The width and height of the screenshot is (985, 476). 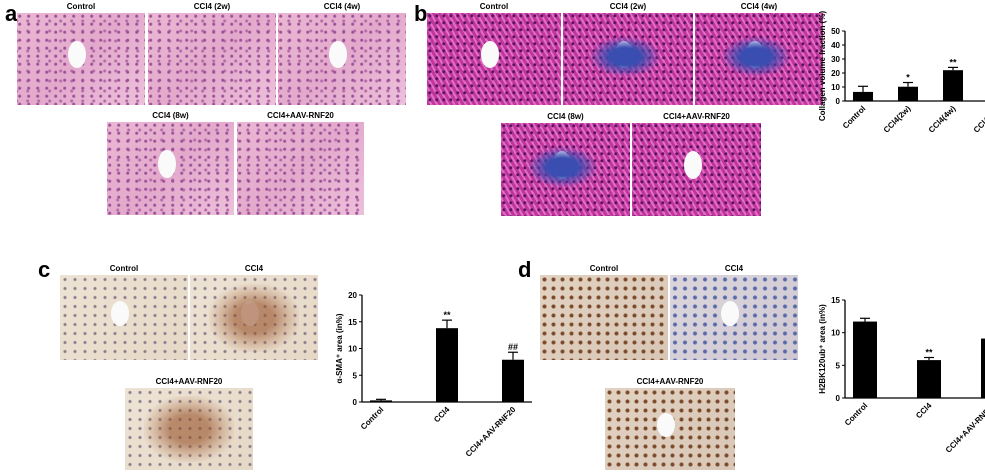 I want to click on panel-b-image-2: CCl4 (4w), so click(x=759, y=54).